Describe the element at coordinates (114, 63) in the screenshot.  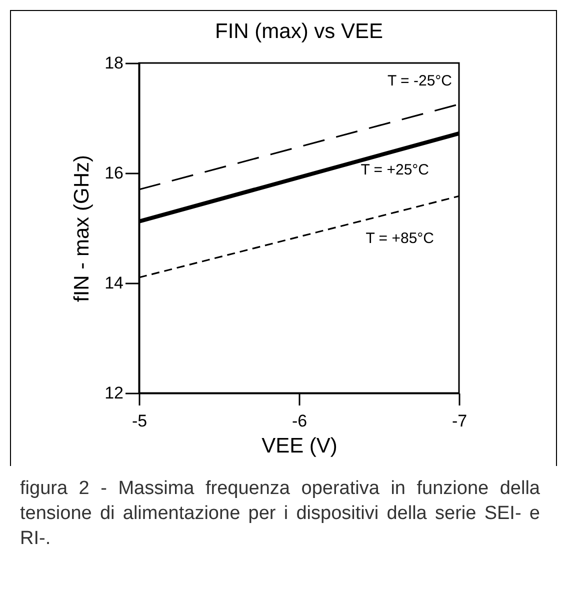
I see `y-tick-label: 18` at that location.